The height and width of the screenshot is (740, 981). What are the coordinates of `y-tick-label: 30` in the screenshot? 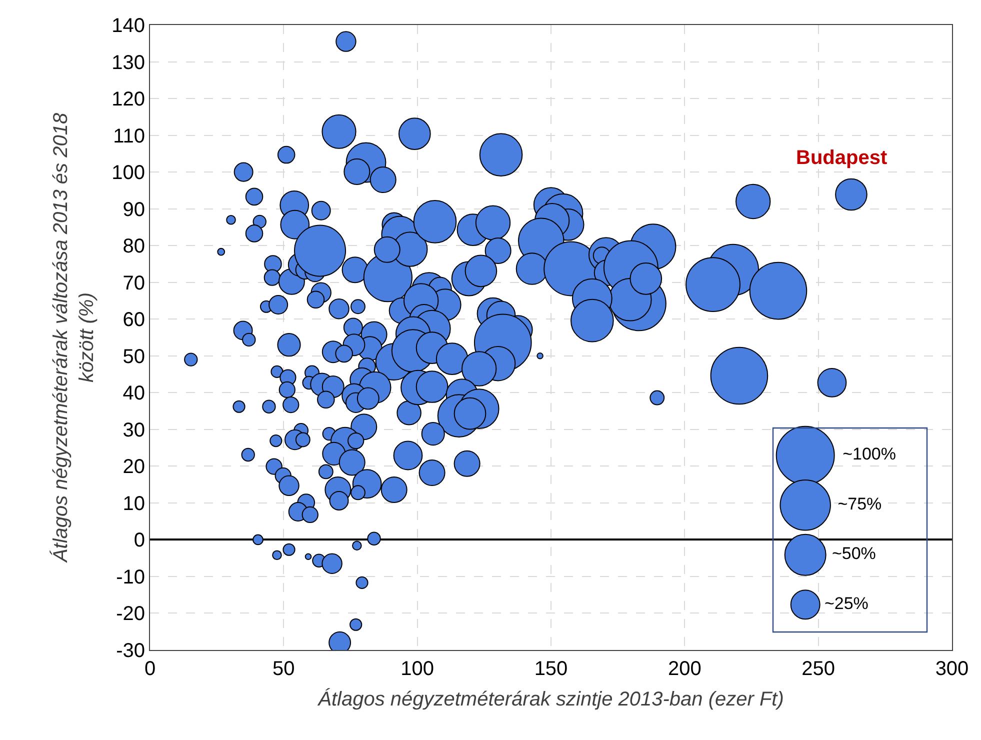 It's located at (133, 430).